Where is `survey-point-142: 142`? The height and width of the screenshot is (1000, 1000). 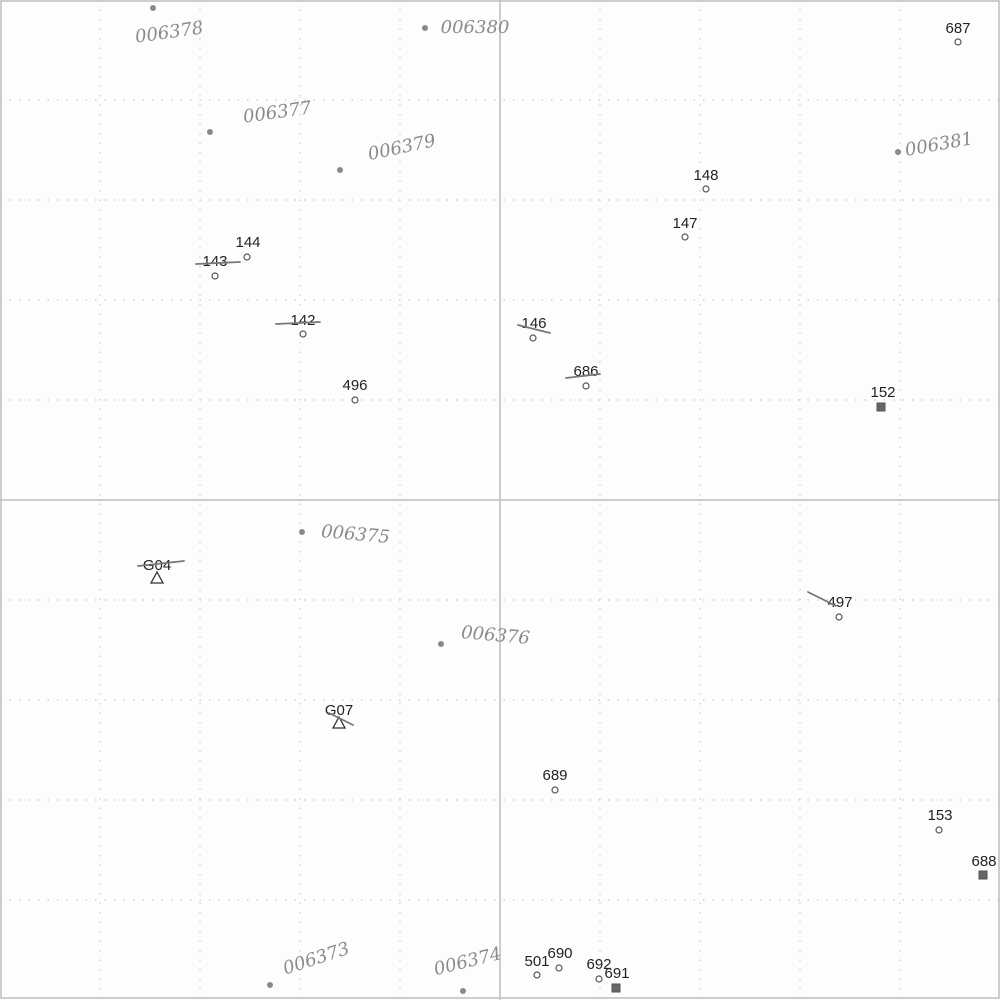
survey-point-142: 142 is located at coordinates (303, 325).